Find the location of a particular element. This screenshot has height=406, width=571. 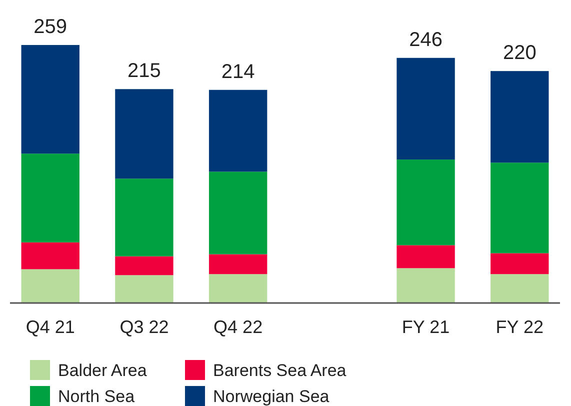

legend-label: Balder Area is located at coordinates (103, 370).